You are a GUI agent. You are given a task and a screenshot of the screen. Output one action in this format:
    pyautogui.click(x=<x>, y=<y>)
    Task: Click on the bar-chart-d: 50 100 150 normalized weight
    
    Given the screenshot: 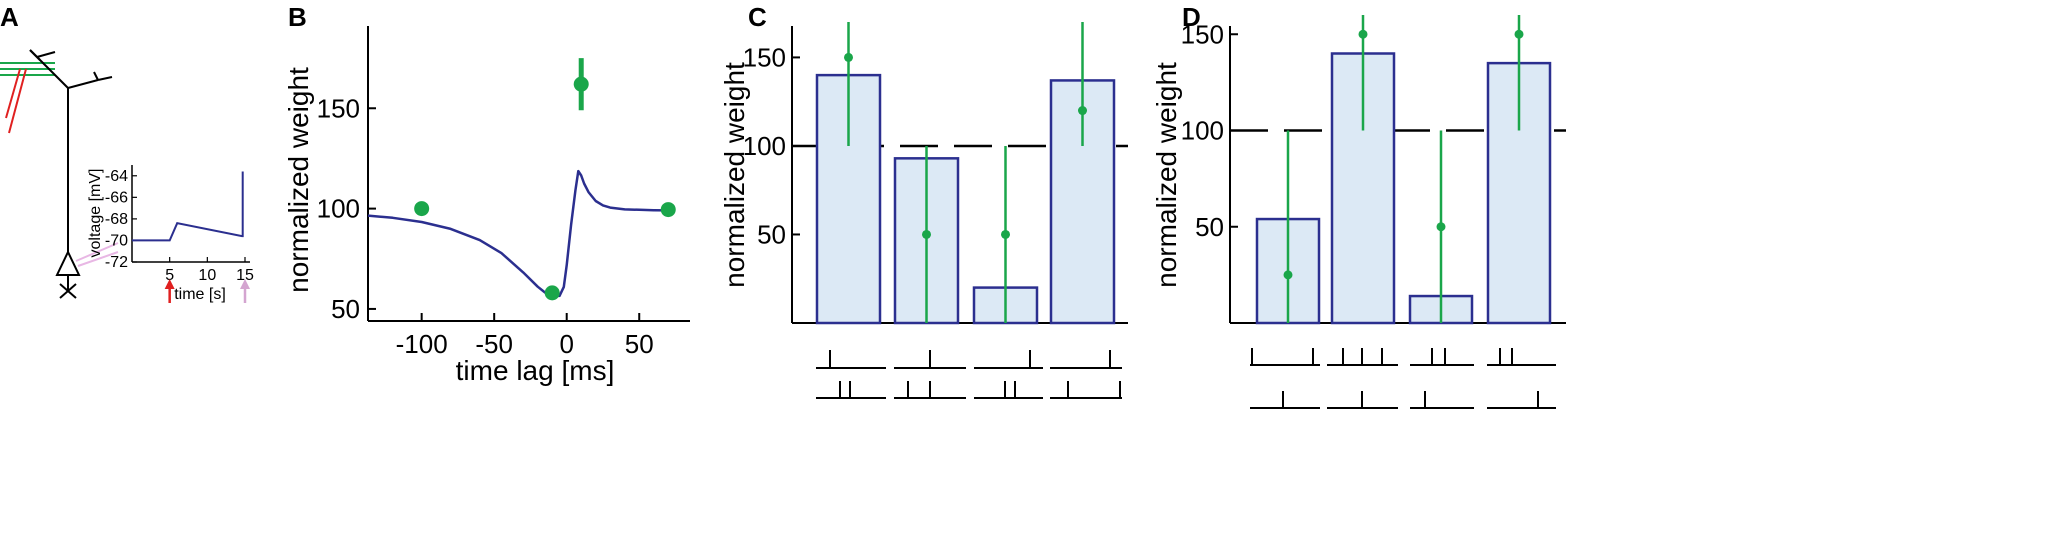 What is the action you would take?
    pyautogui.click(x=1358, y=170)
    